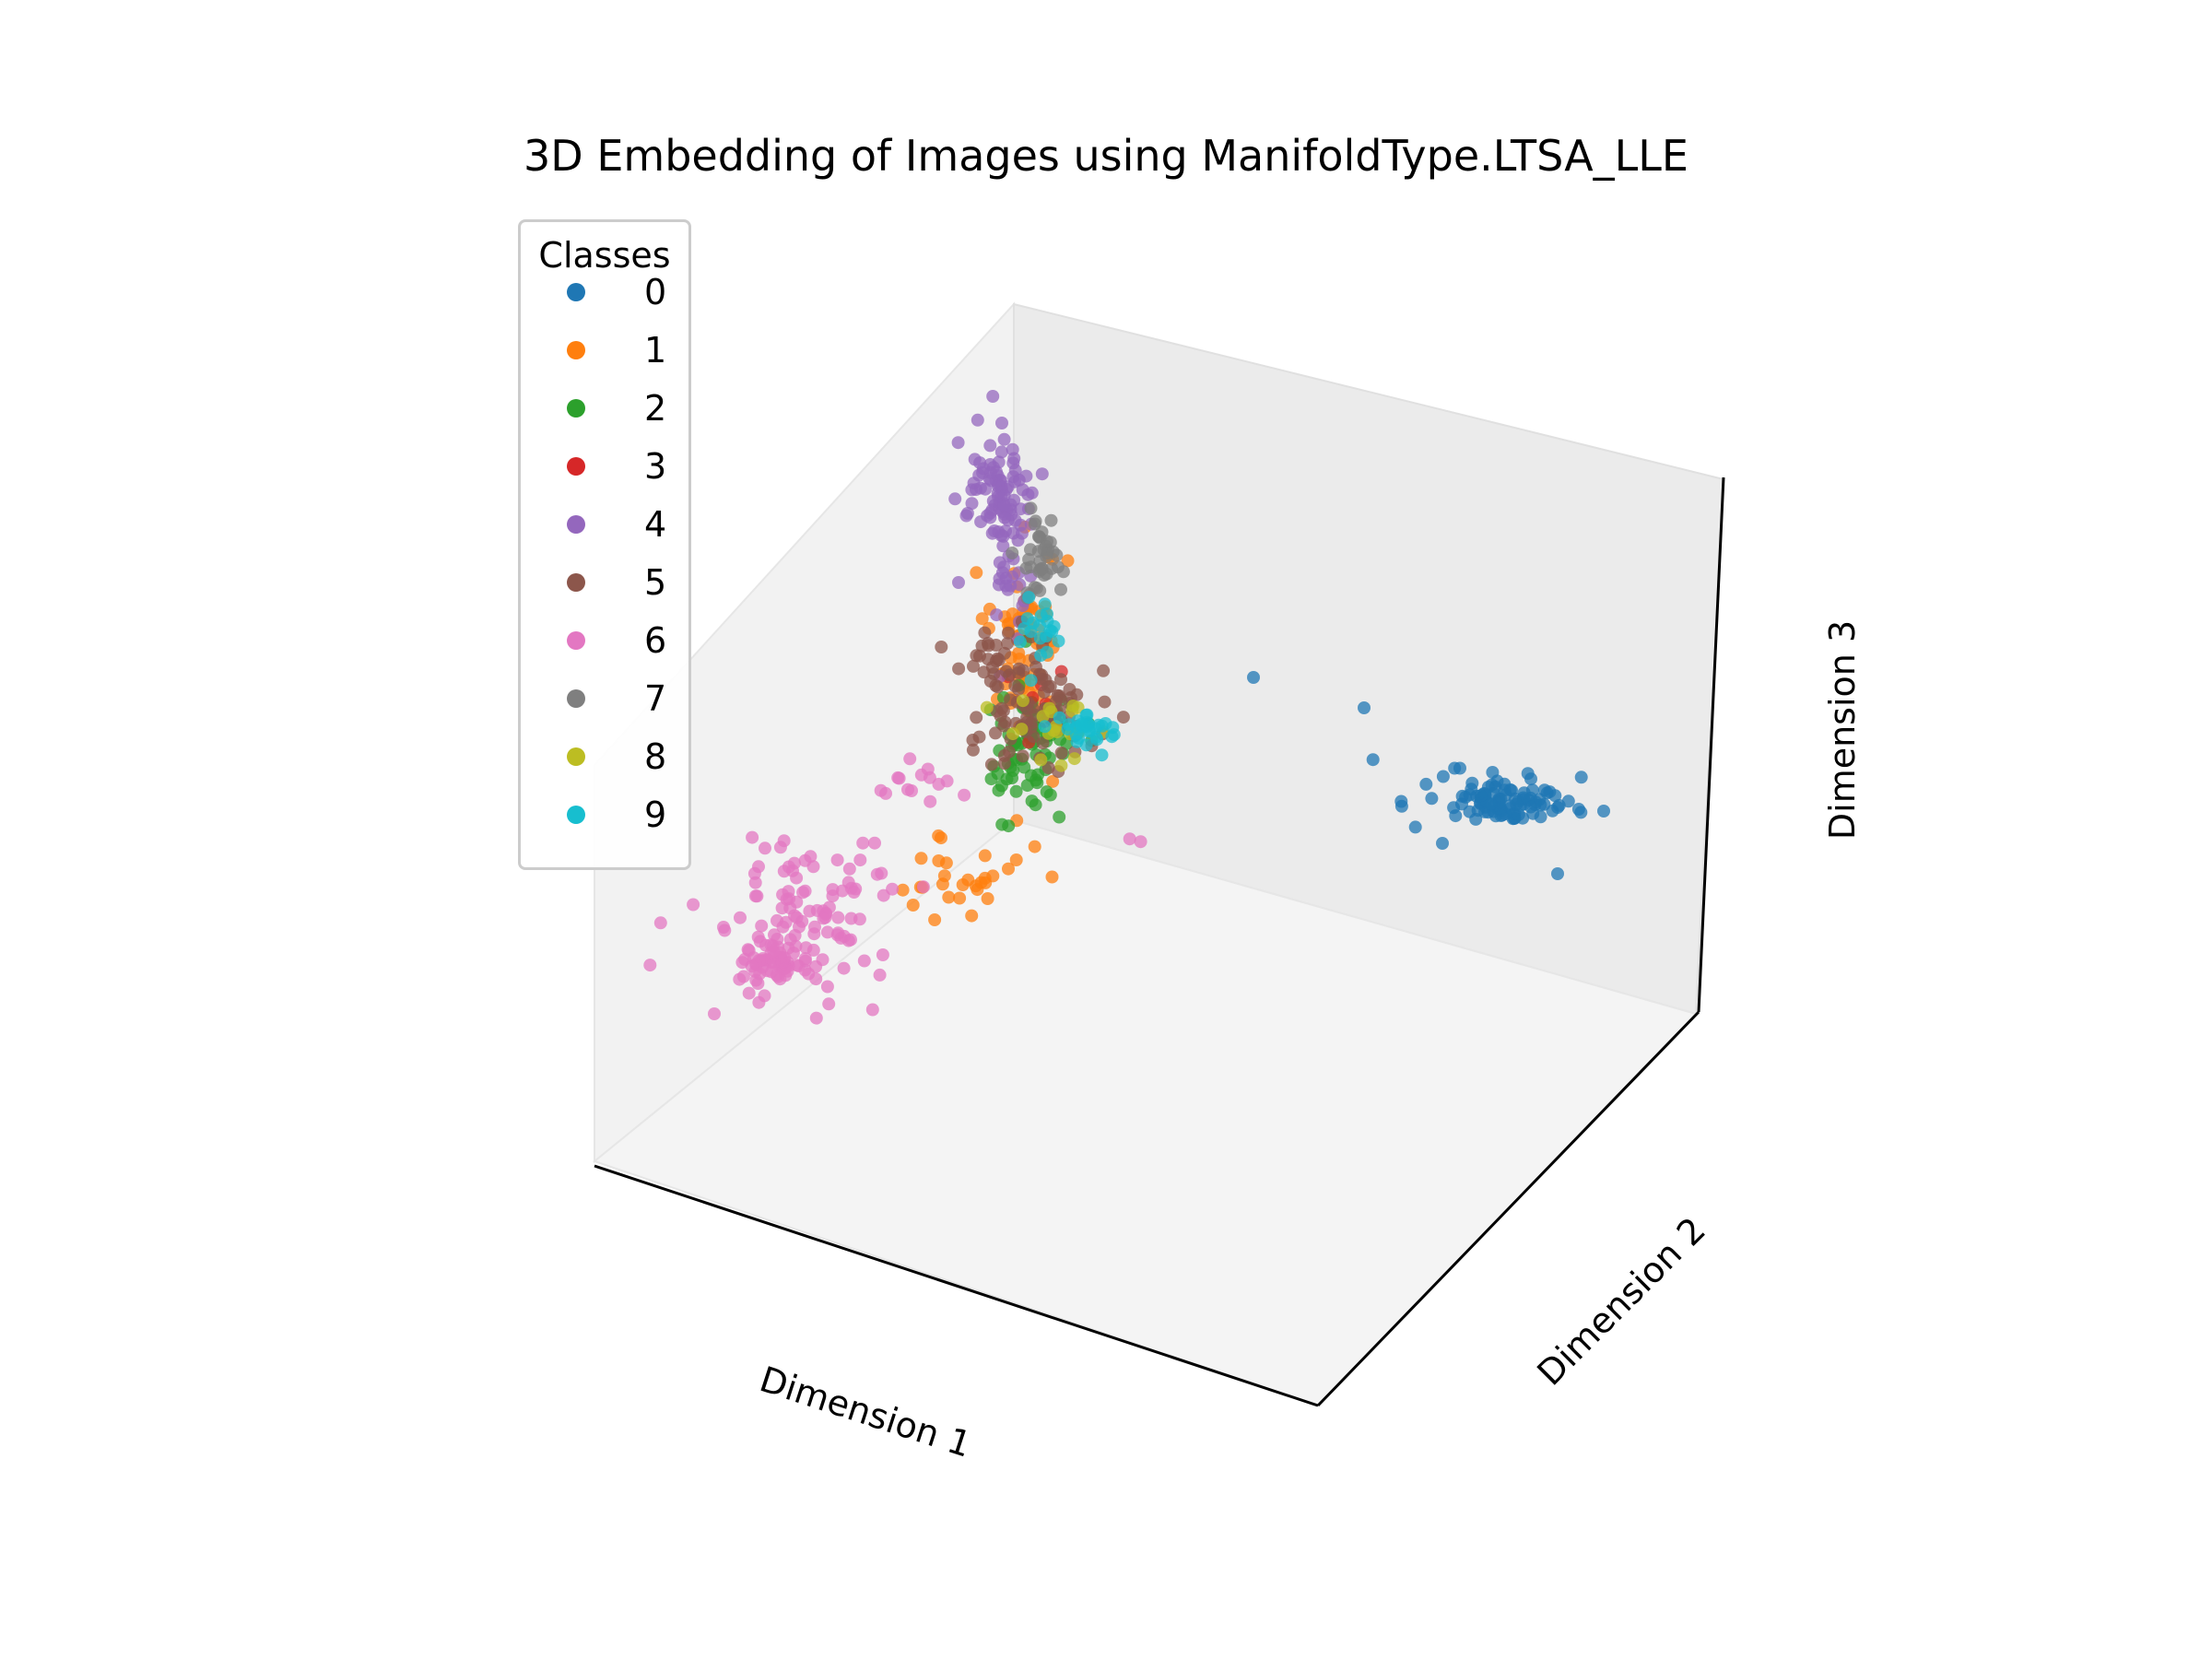  What do you see at coordinates (655, 524) in the screenshot?
I see `legend-label-4: 4` at bounding box center [655, 524].